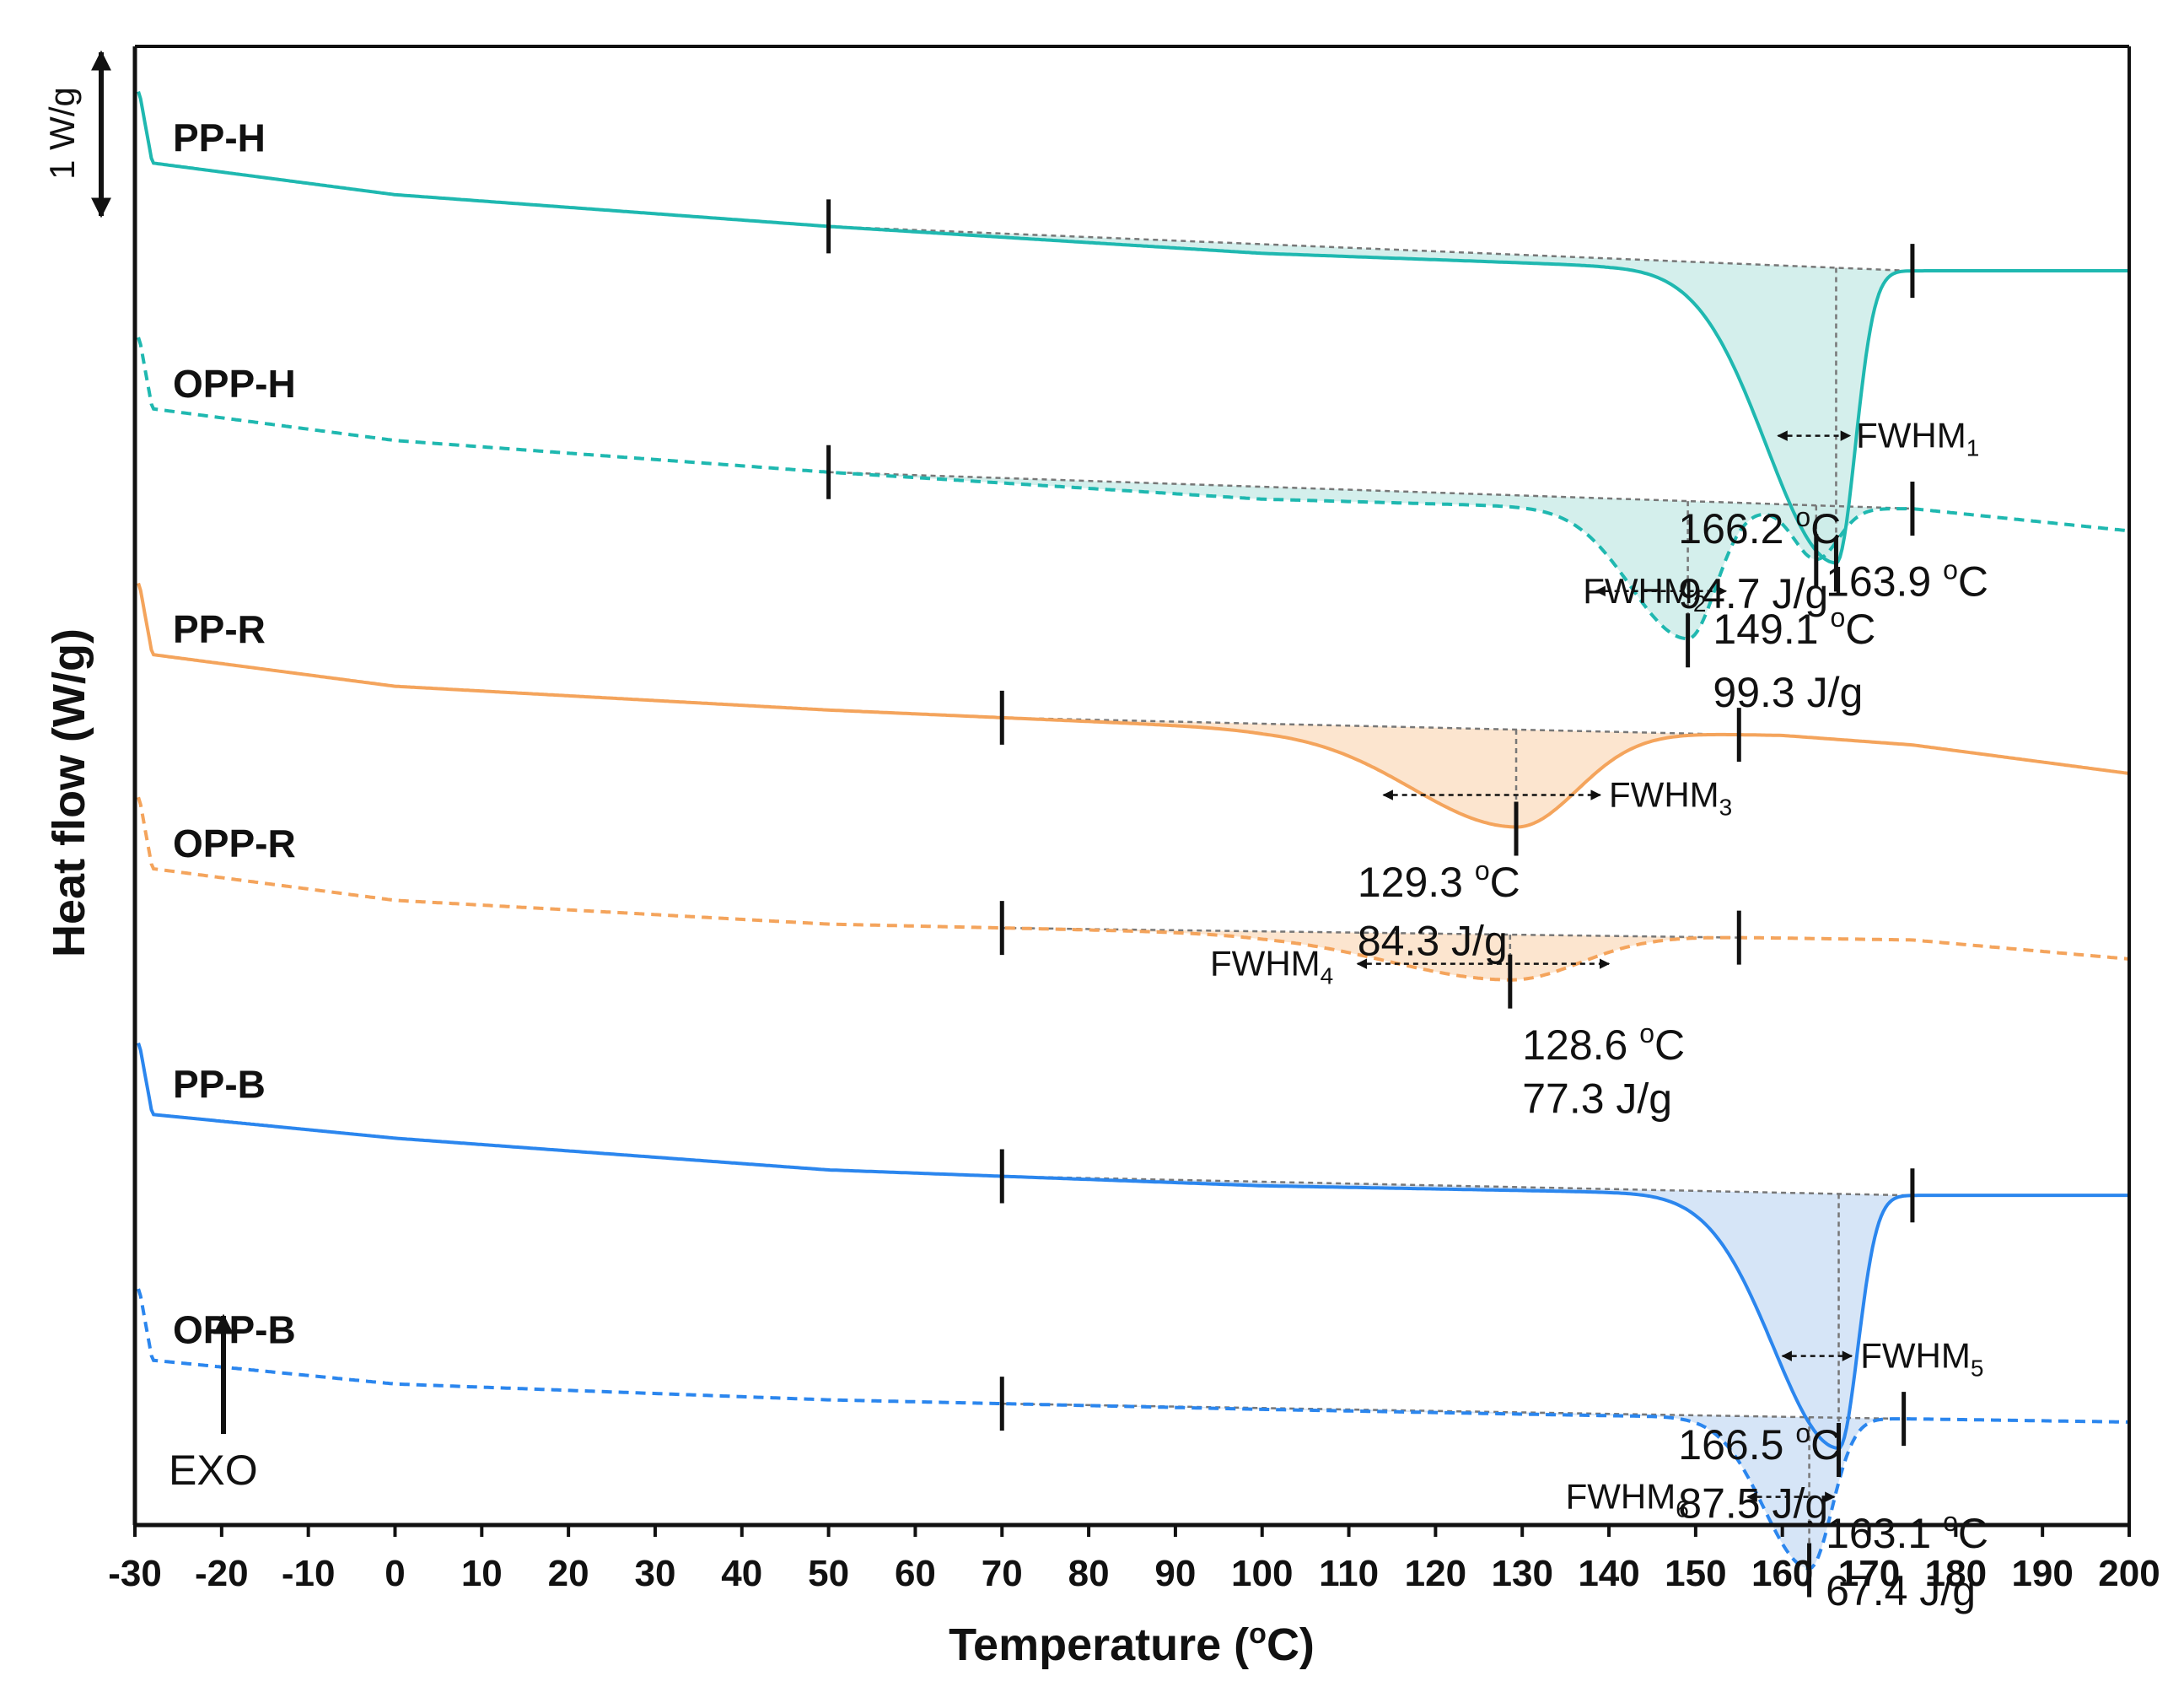 Image resolution: width=2184 pixels, height=1703 pixels. I want to click on fwhm-label-pp-h: FWHM1, so click(1918, 439).